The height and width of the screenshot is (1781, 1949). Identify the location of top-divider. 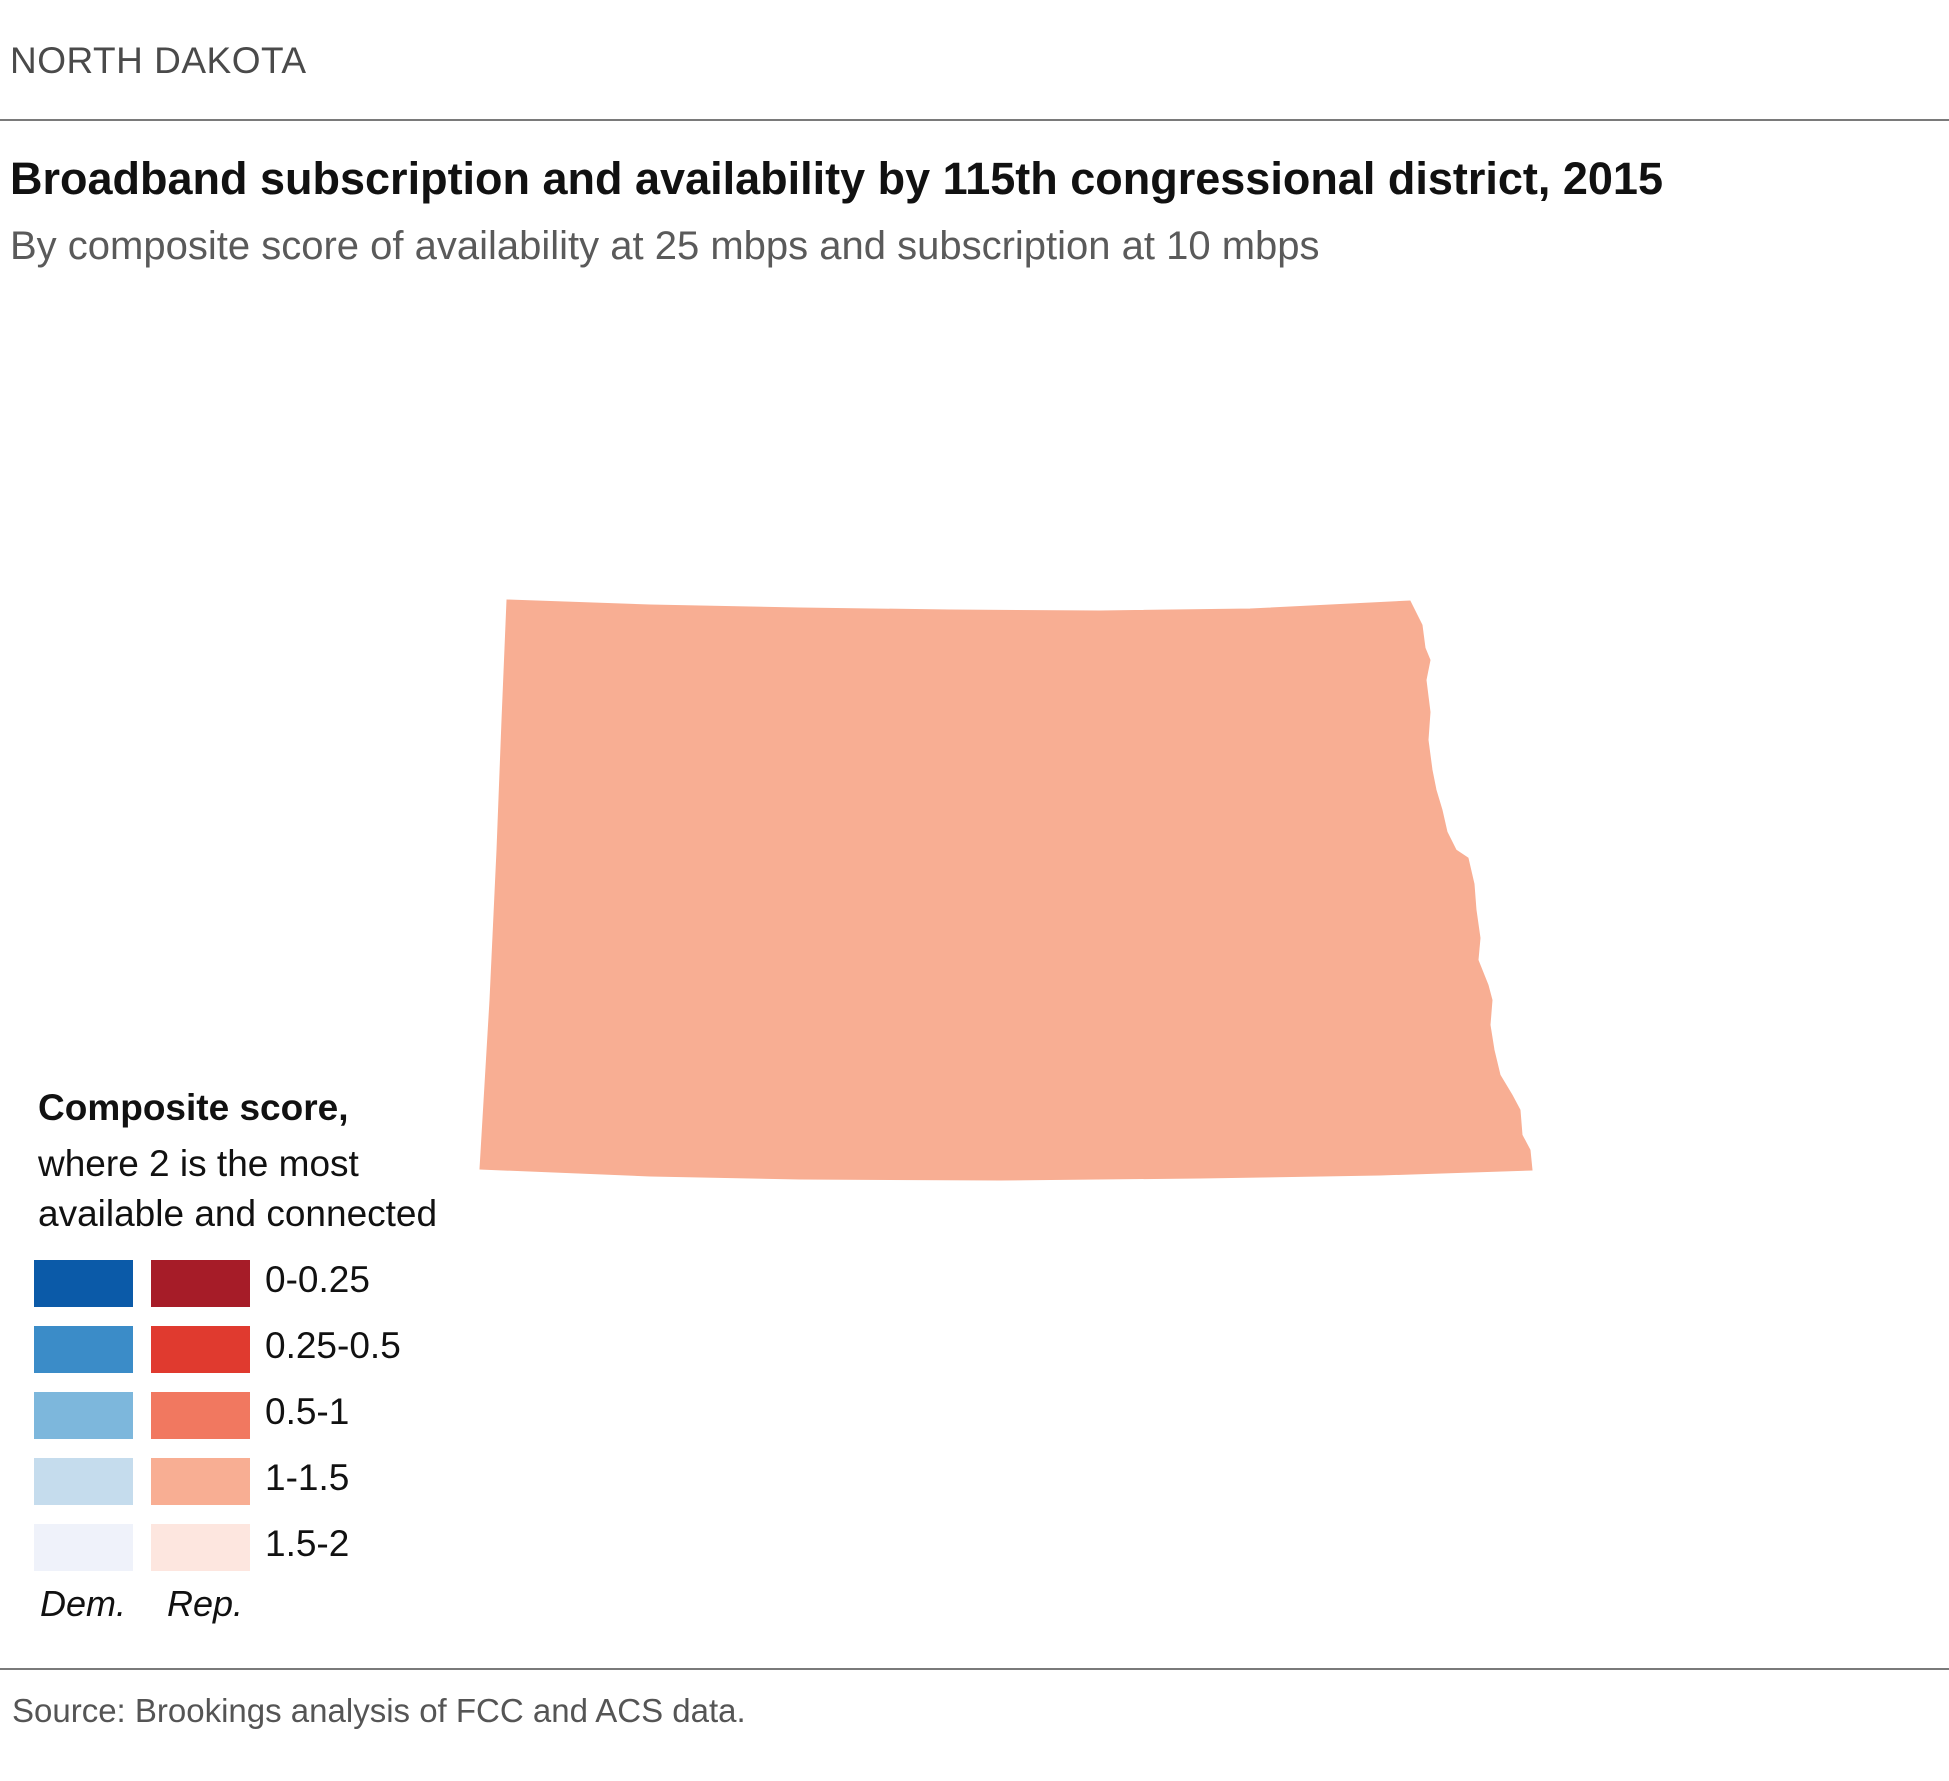
(974, 120).